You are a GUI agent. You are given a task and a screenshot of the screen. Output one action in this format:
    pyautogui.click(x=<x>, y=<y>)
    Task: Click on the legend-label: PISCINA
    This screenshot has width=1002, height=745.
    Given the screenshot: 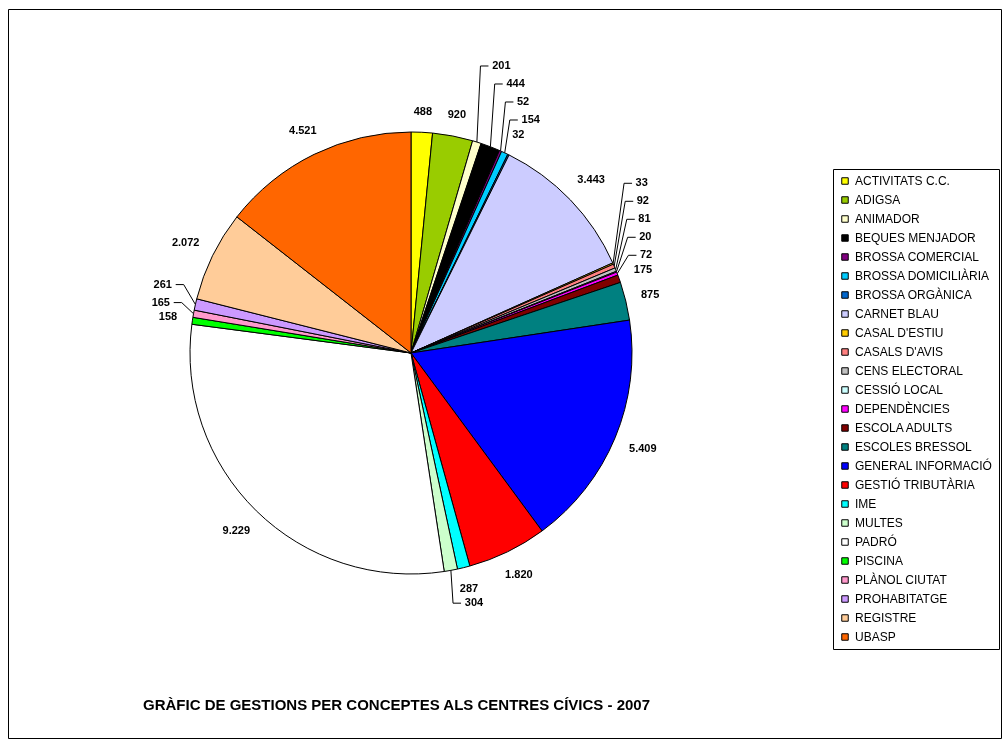 What is the action you would take?
    pyautogui.click(x=879, y=561)
    